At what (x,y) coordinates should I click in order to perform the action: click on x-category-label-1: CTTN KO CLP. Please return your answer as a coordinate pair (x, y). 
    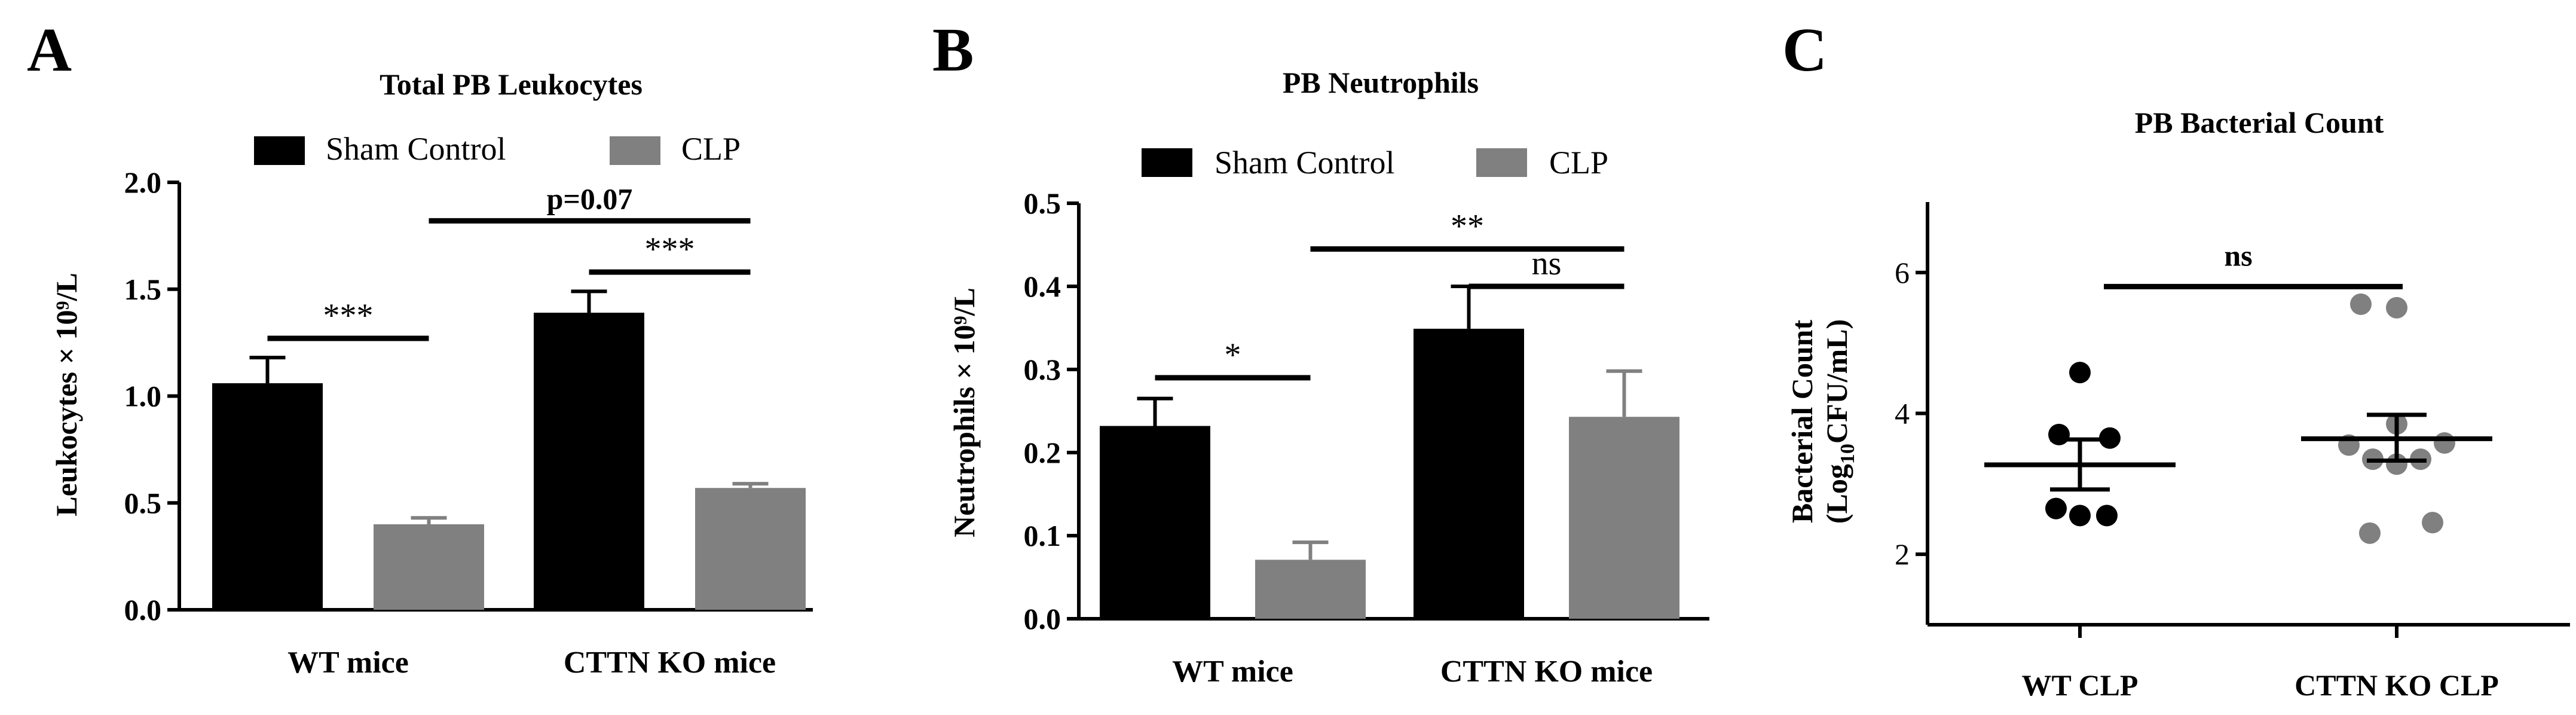
    Looking at the image, I should click on (2396, 685).